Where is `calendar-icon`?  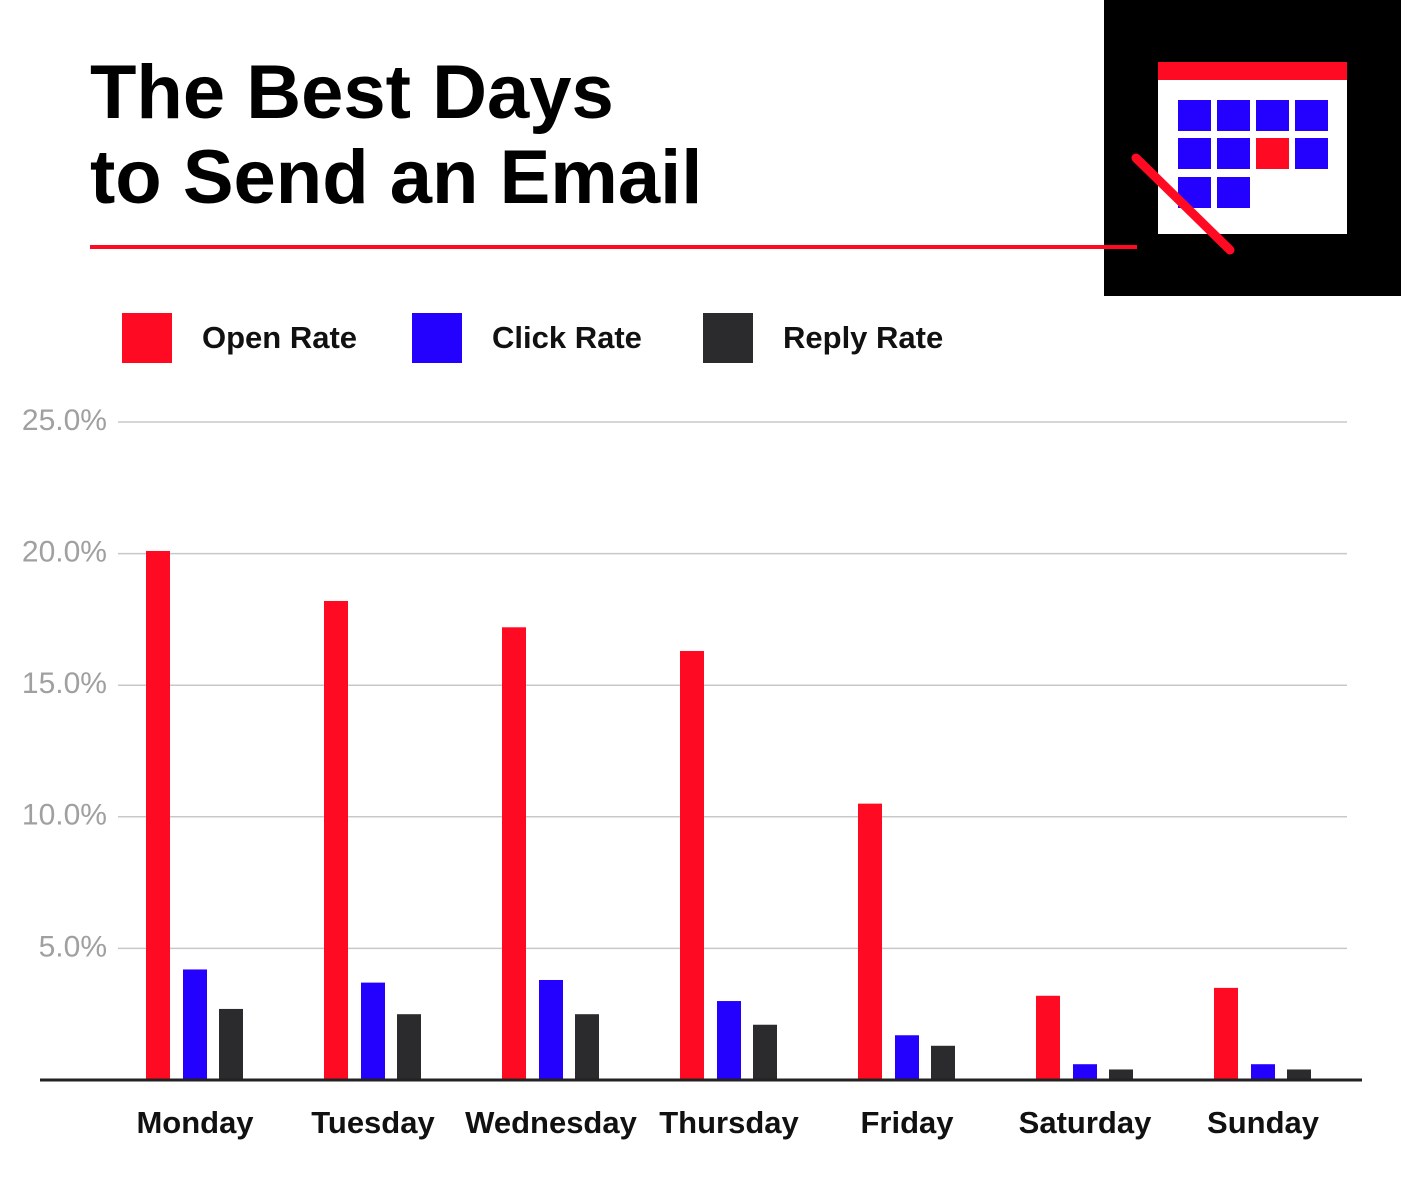 calendar-icon is located at coordinates (1252, 148).